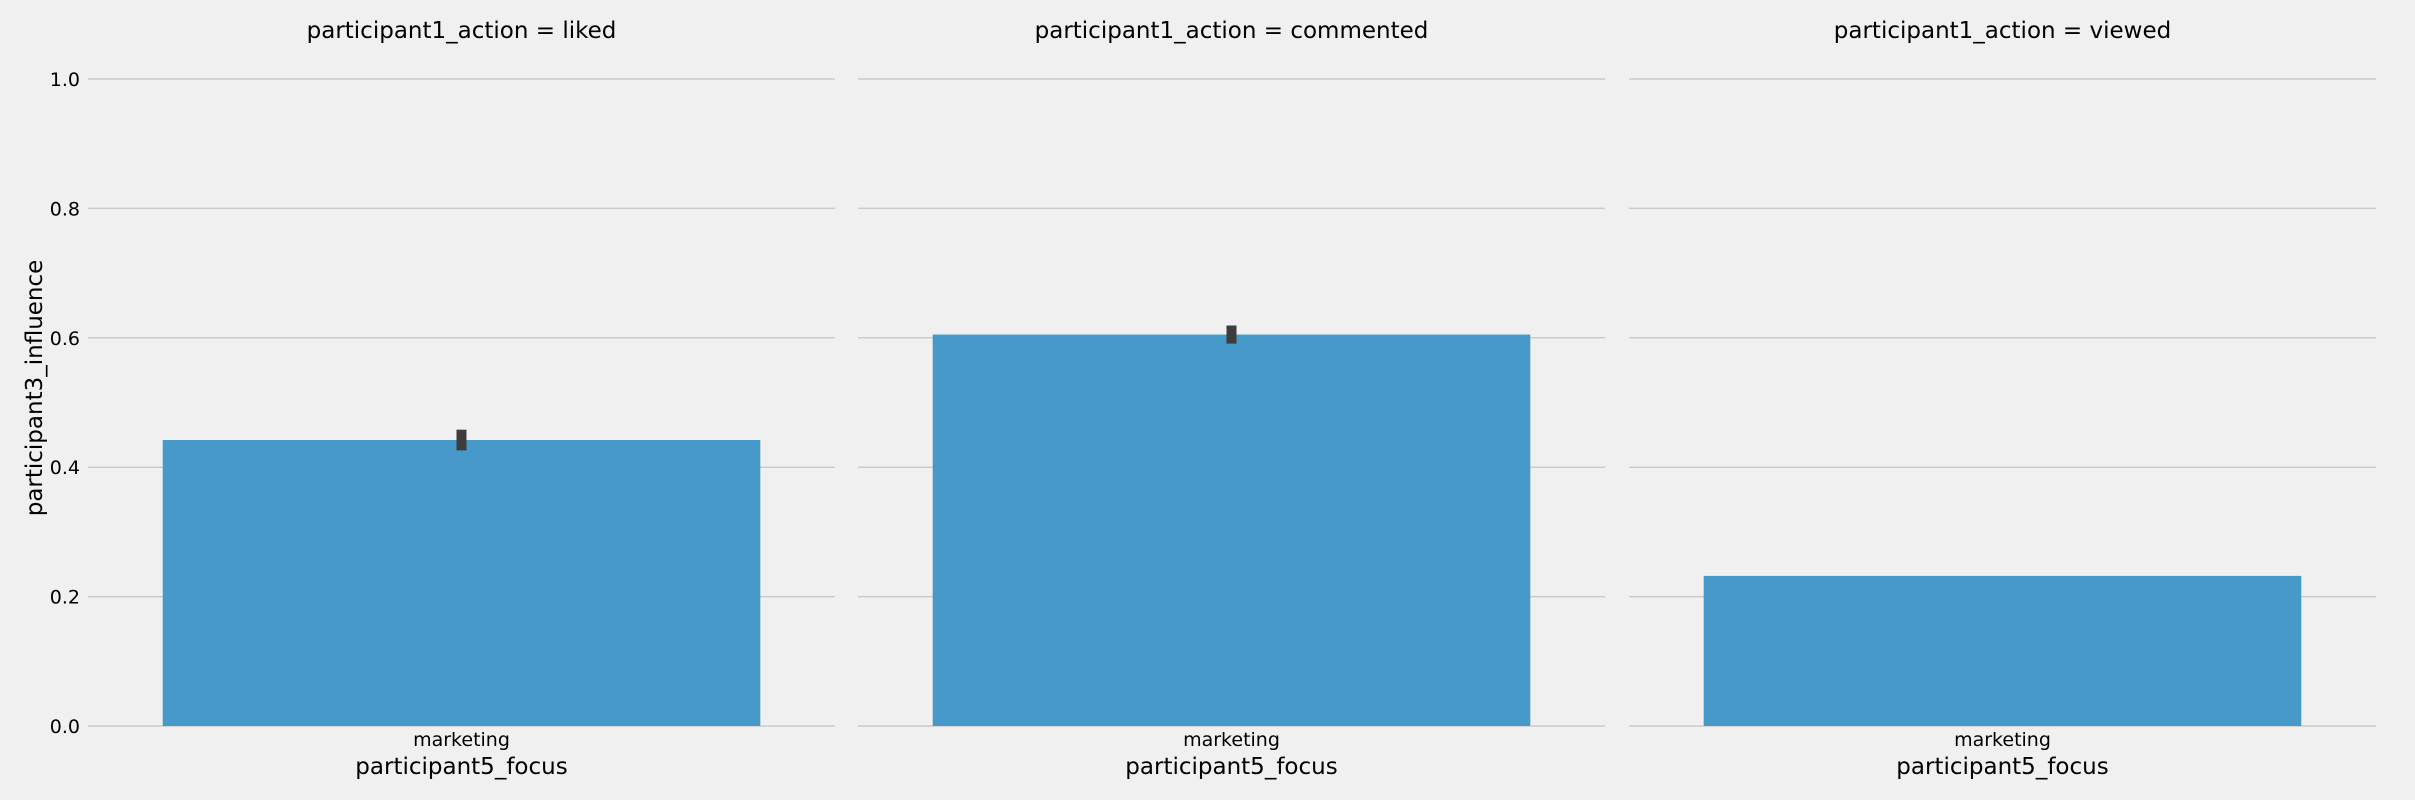  Describe the element at coordinates (65, 209) in the screenshot. I see `y-tick-label-4: 0.8` at that location.